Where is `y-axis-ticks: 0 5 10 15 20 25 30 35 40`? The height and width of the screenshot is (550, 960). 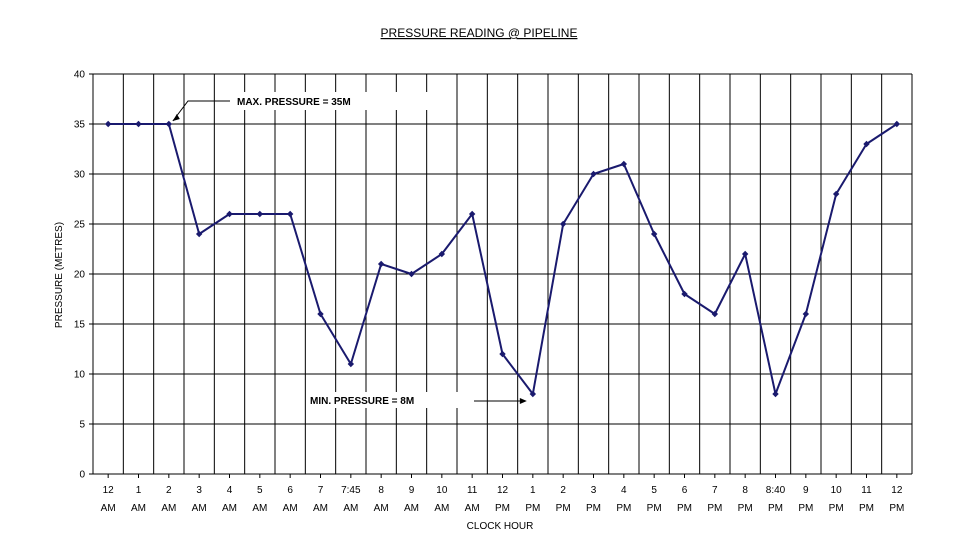 y-axis-ticks: 0 5 10 15 20 25 30 35 40 is located at coordinates (83, 275).